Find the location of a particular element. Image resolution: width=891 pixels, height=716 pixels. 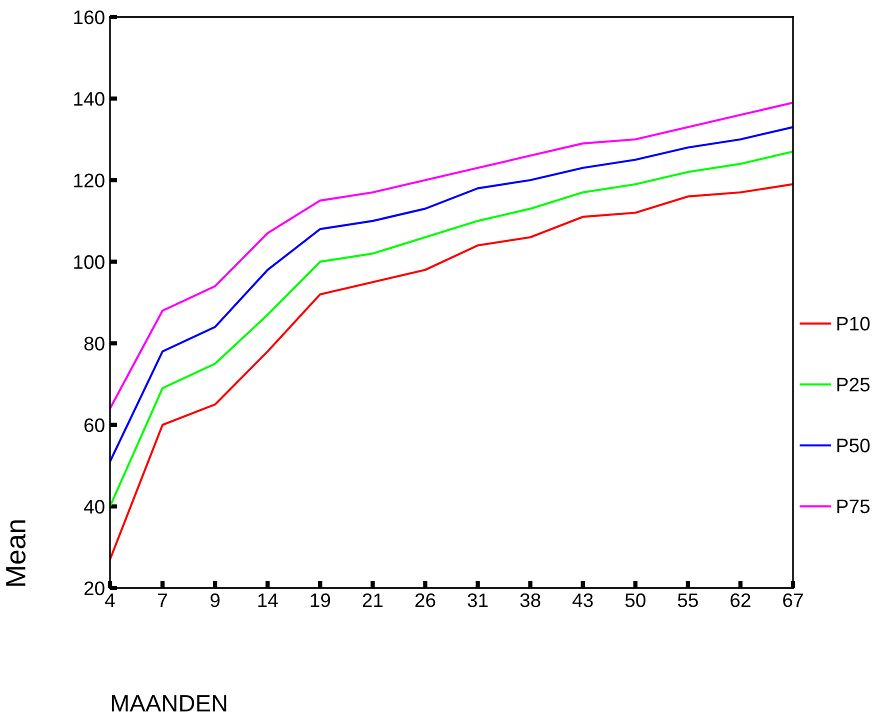

y-tick-label: 60 is located at coordinates (94, 425).